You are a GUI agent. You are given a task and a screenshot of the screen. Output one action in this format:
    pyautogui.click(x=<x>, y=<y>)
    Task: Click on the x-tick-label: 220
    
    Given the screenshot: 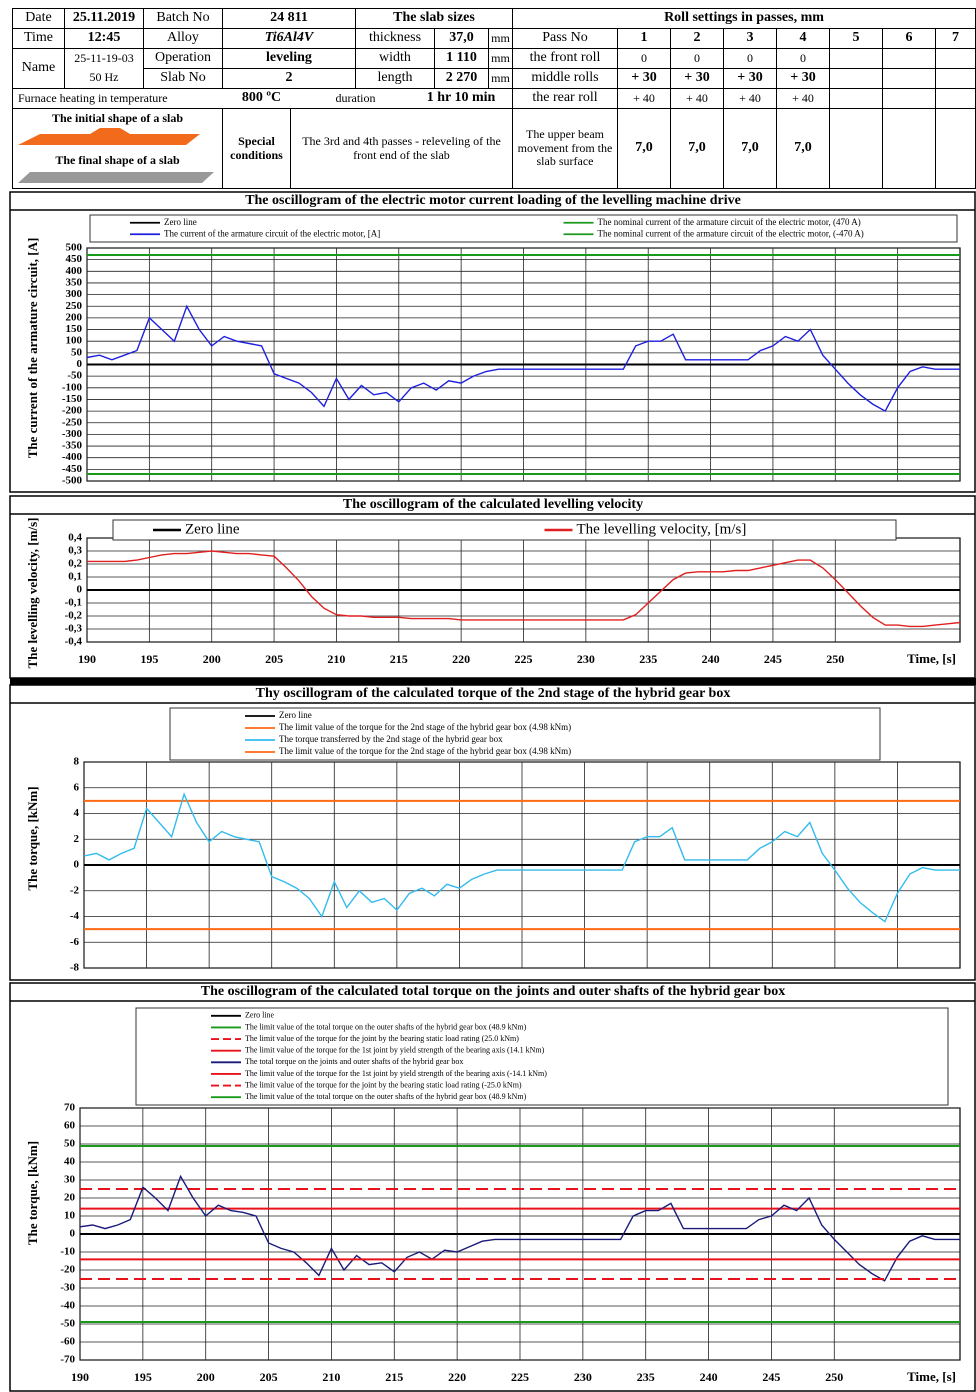 What is the action you would take?
    pyautogui.click(x=457, y=1377)
    